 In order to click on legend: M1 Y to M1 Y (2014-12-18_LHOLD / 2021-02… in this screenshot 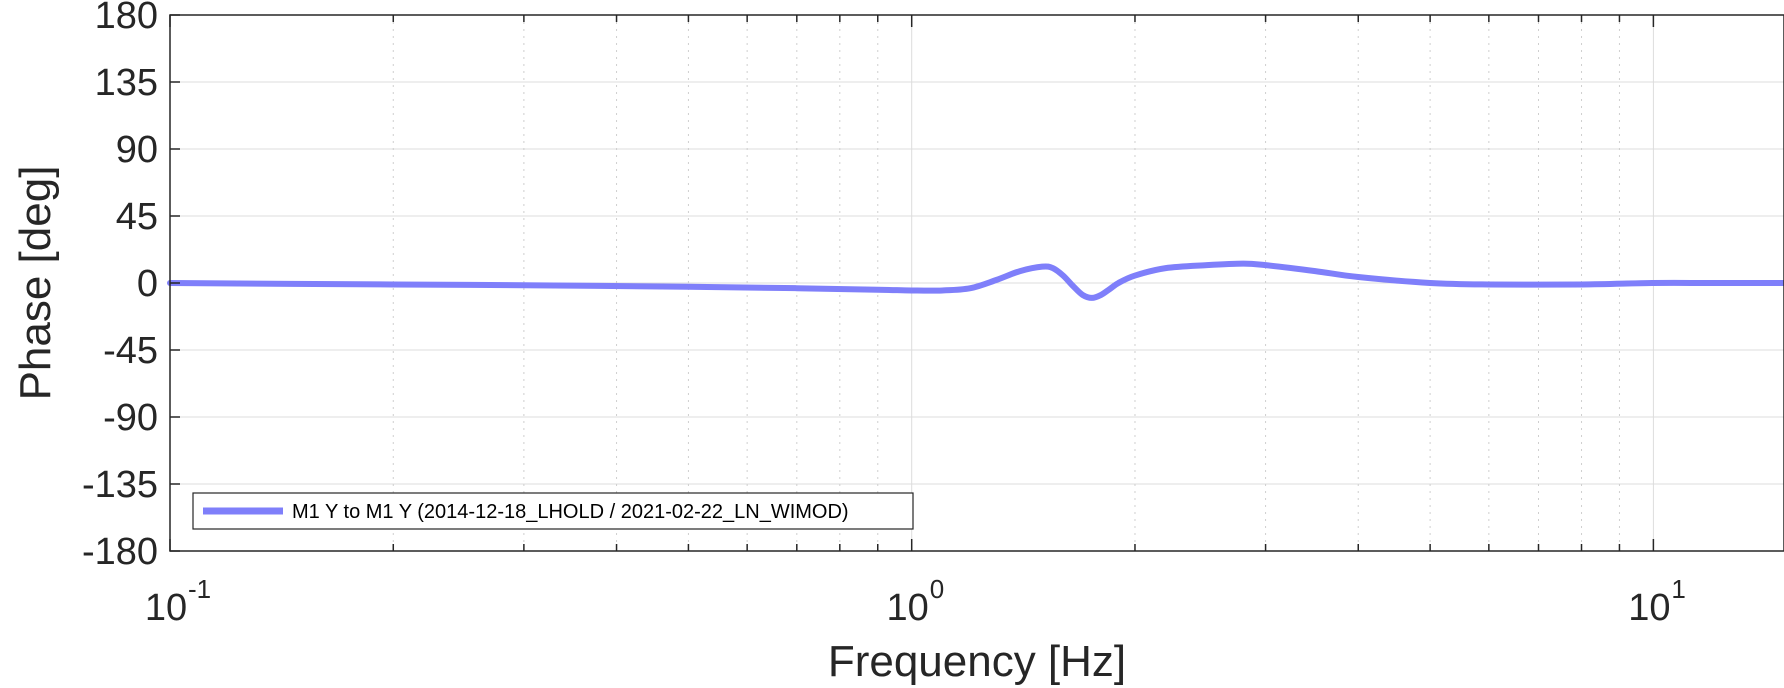, I will do `click(553, 511)`.